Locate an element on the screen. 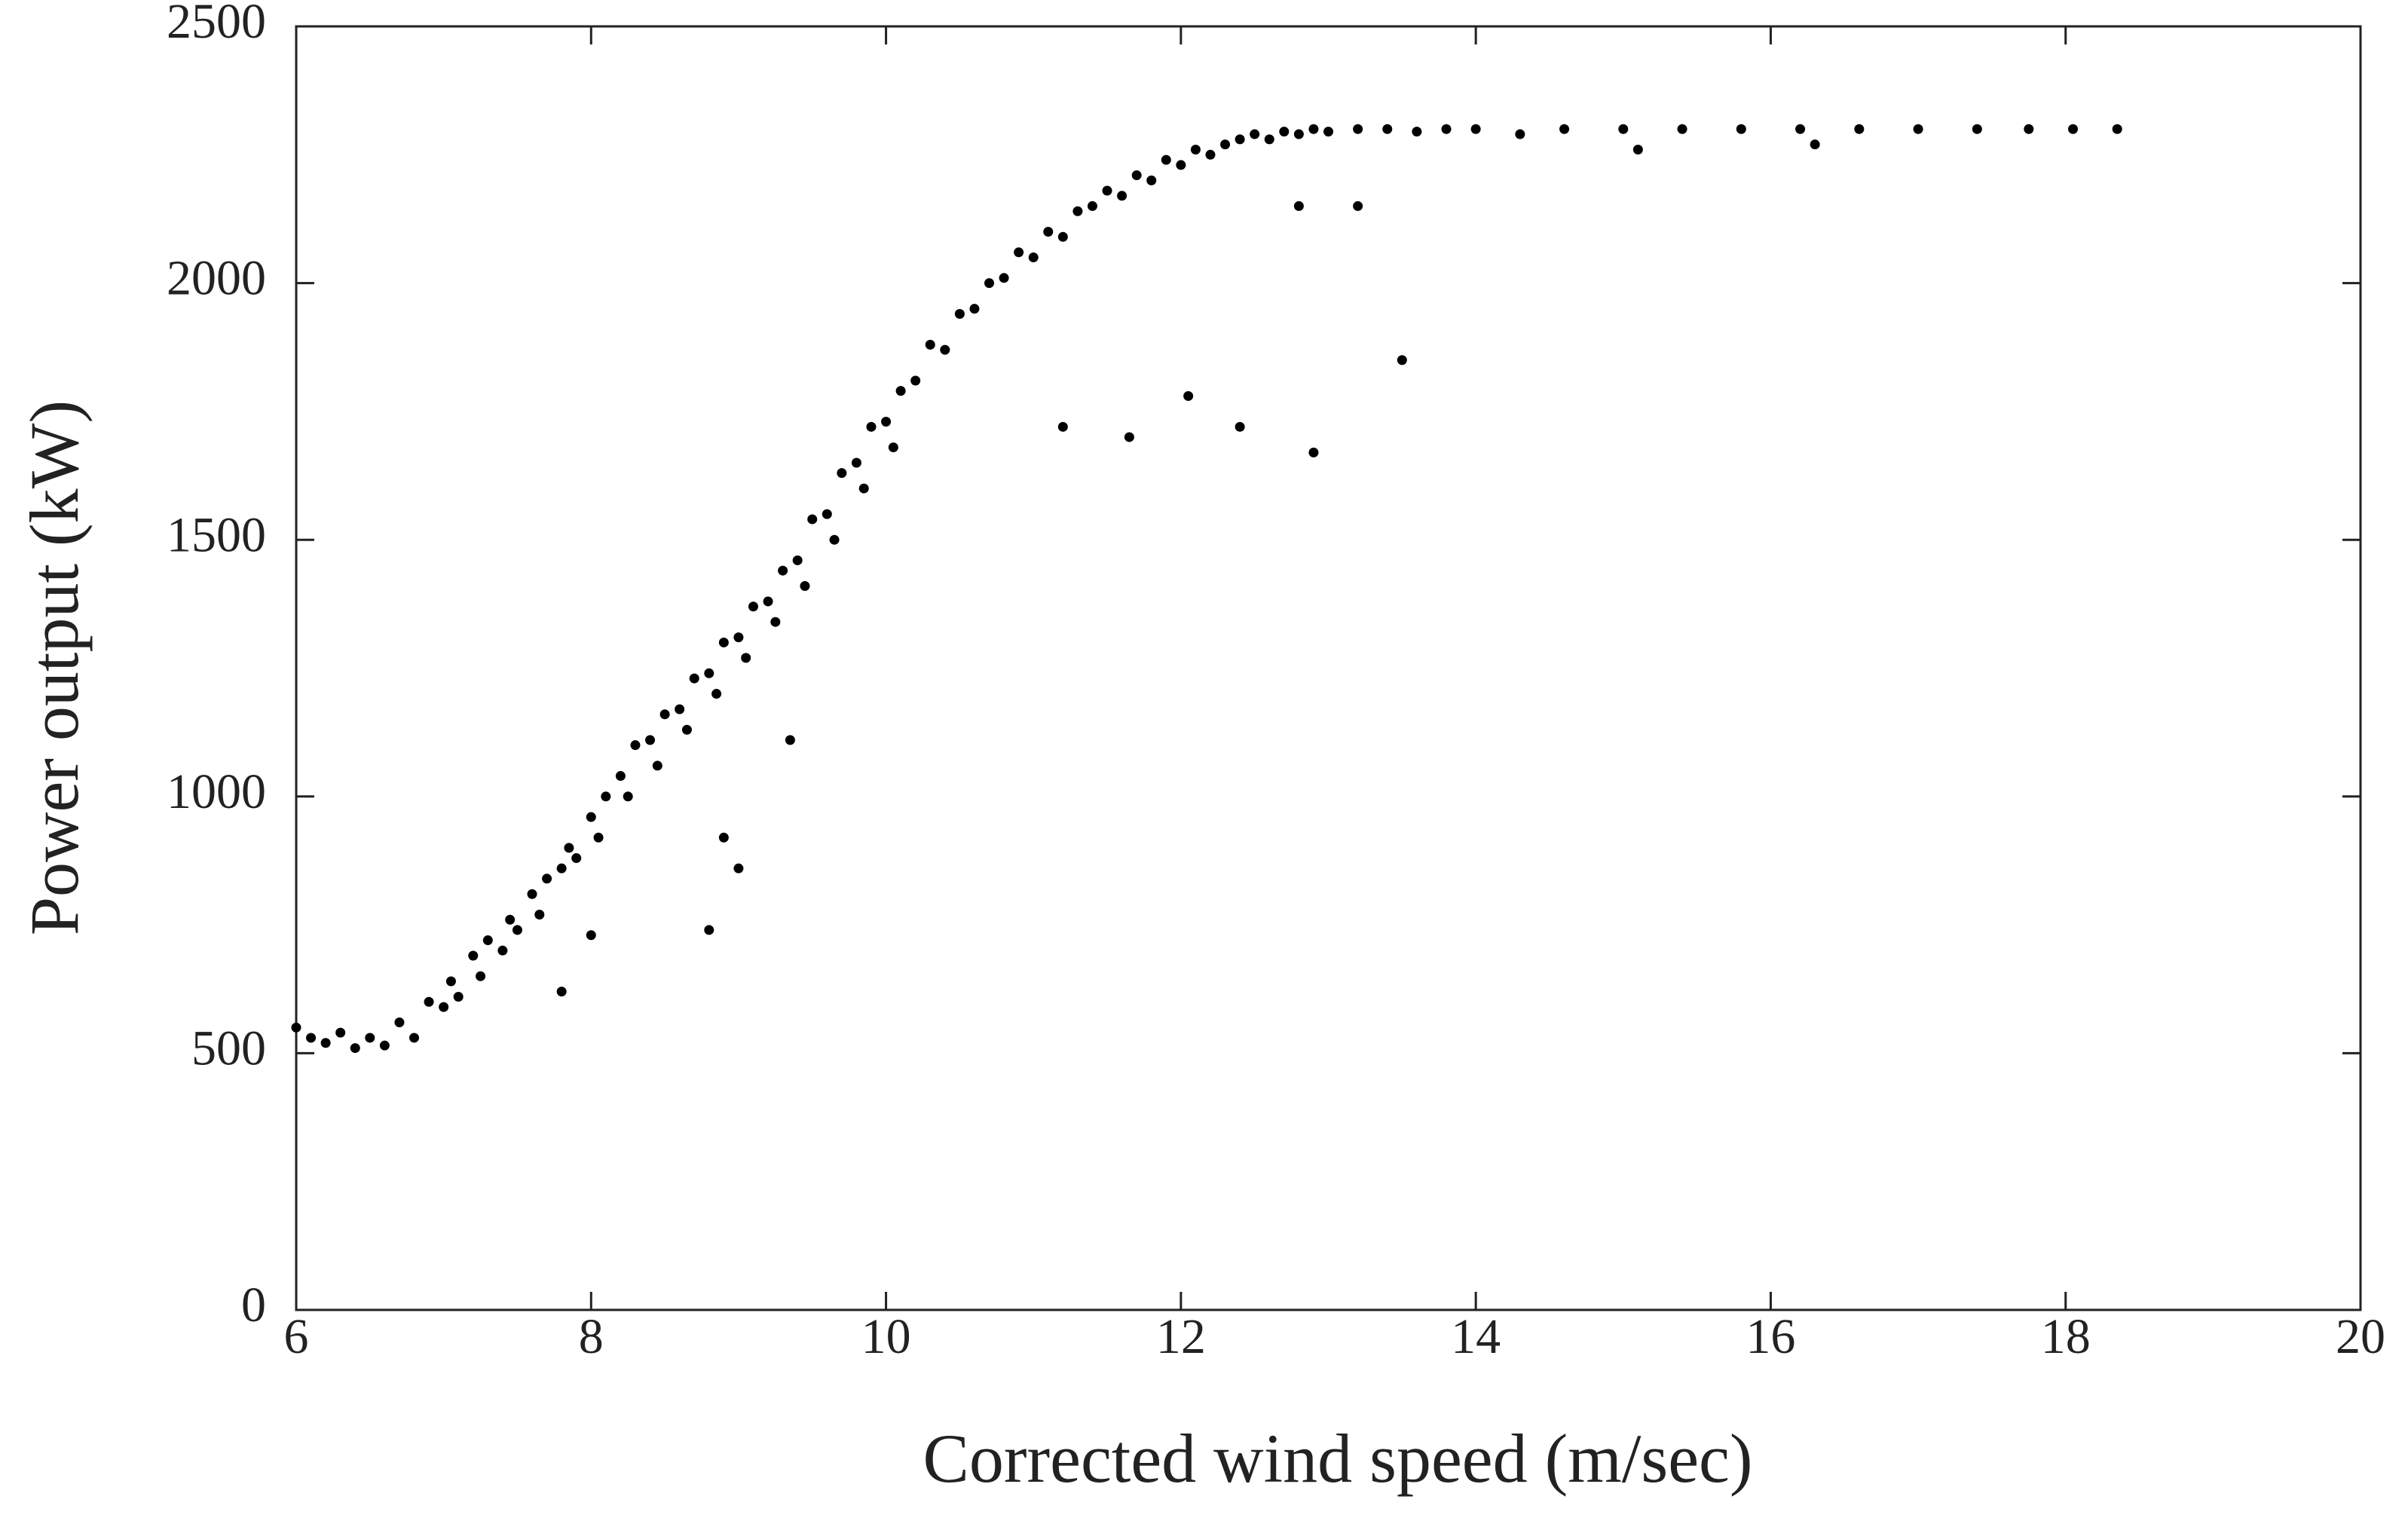 This screenshot has width=2408, height=1530. x-tick-label: 14 is located at coordinates (1476, 1336).